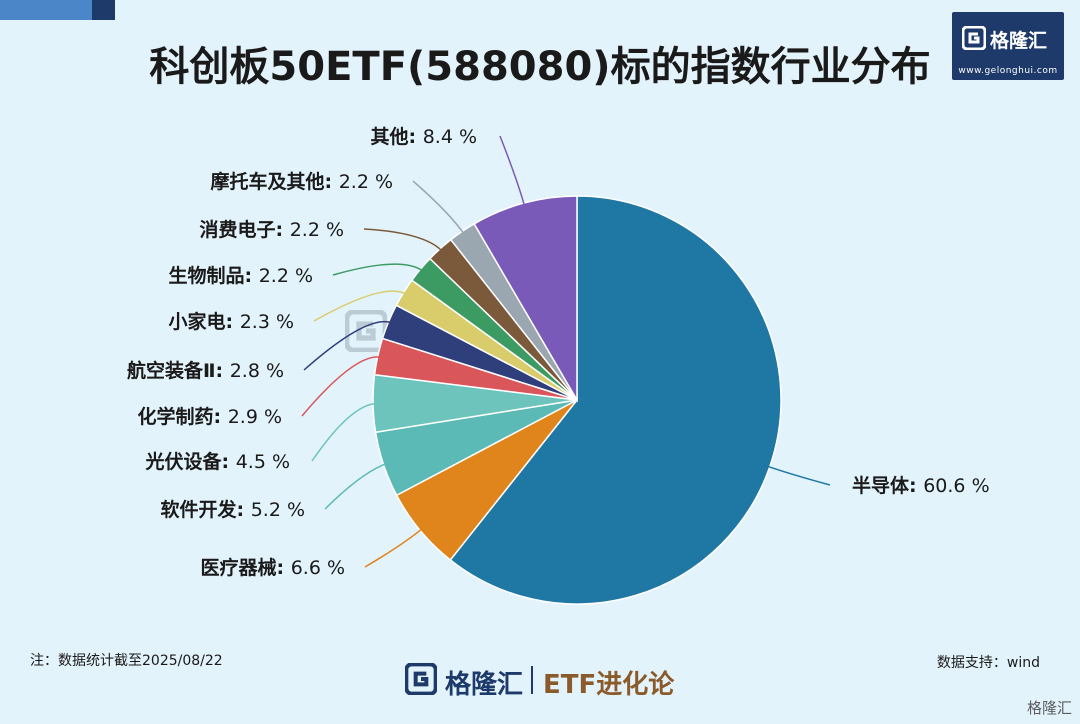 The image size is (1080, 724). I want to click on data-source: 数据支持：wind, so click(988, 663).